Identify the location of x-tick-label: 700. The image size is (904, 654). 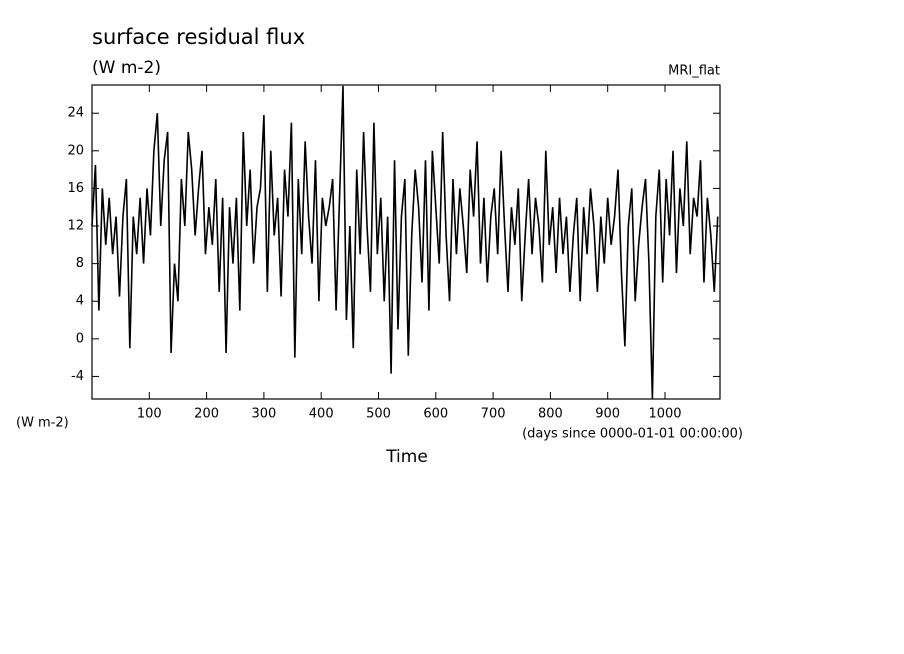
(493, 414).